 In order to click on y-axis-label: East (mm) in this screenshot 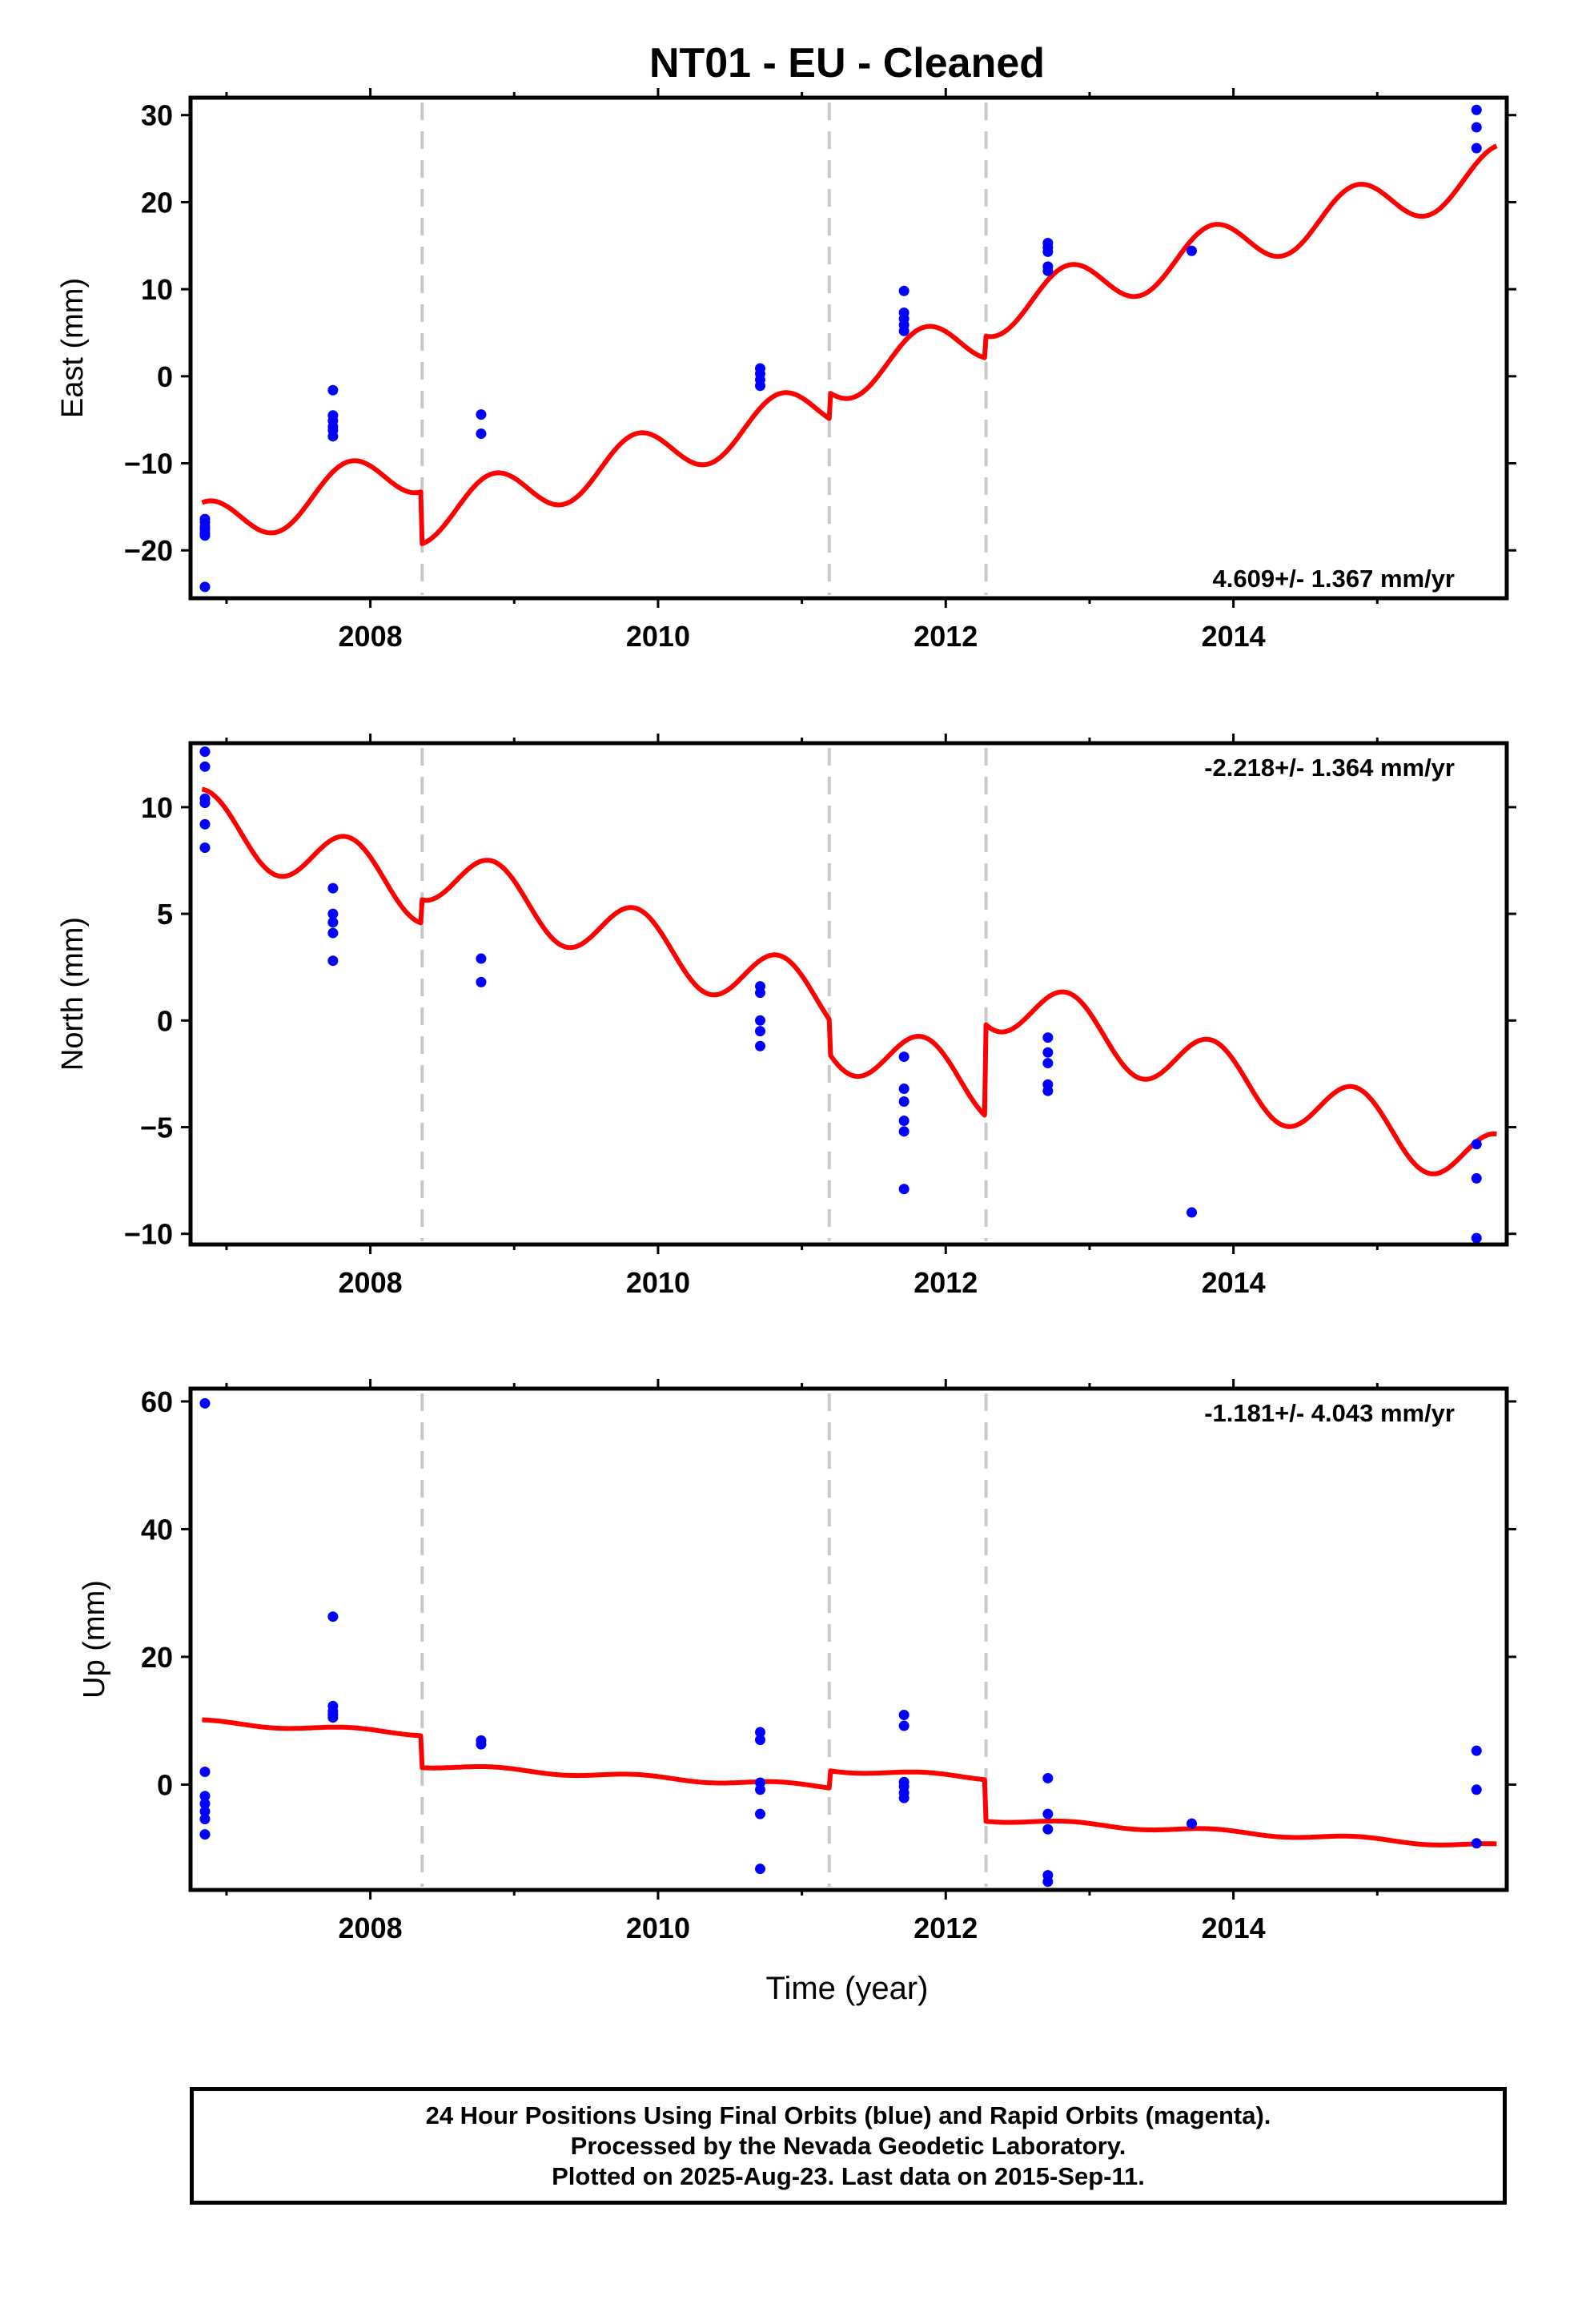, I will do `click(73, 348)`.